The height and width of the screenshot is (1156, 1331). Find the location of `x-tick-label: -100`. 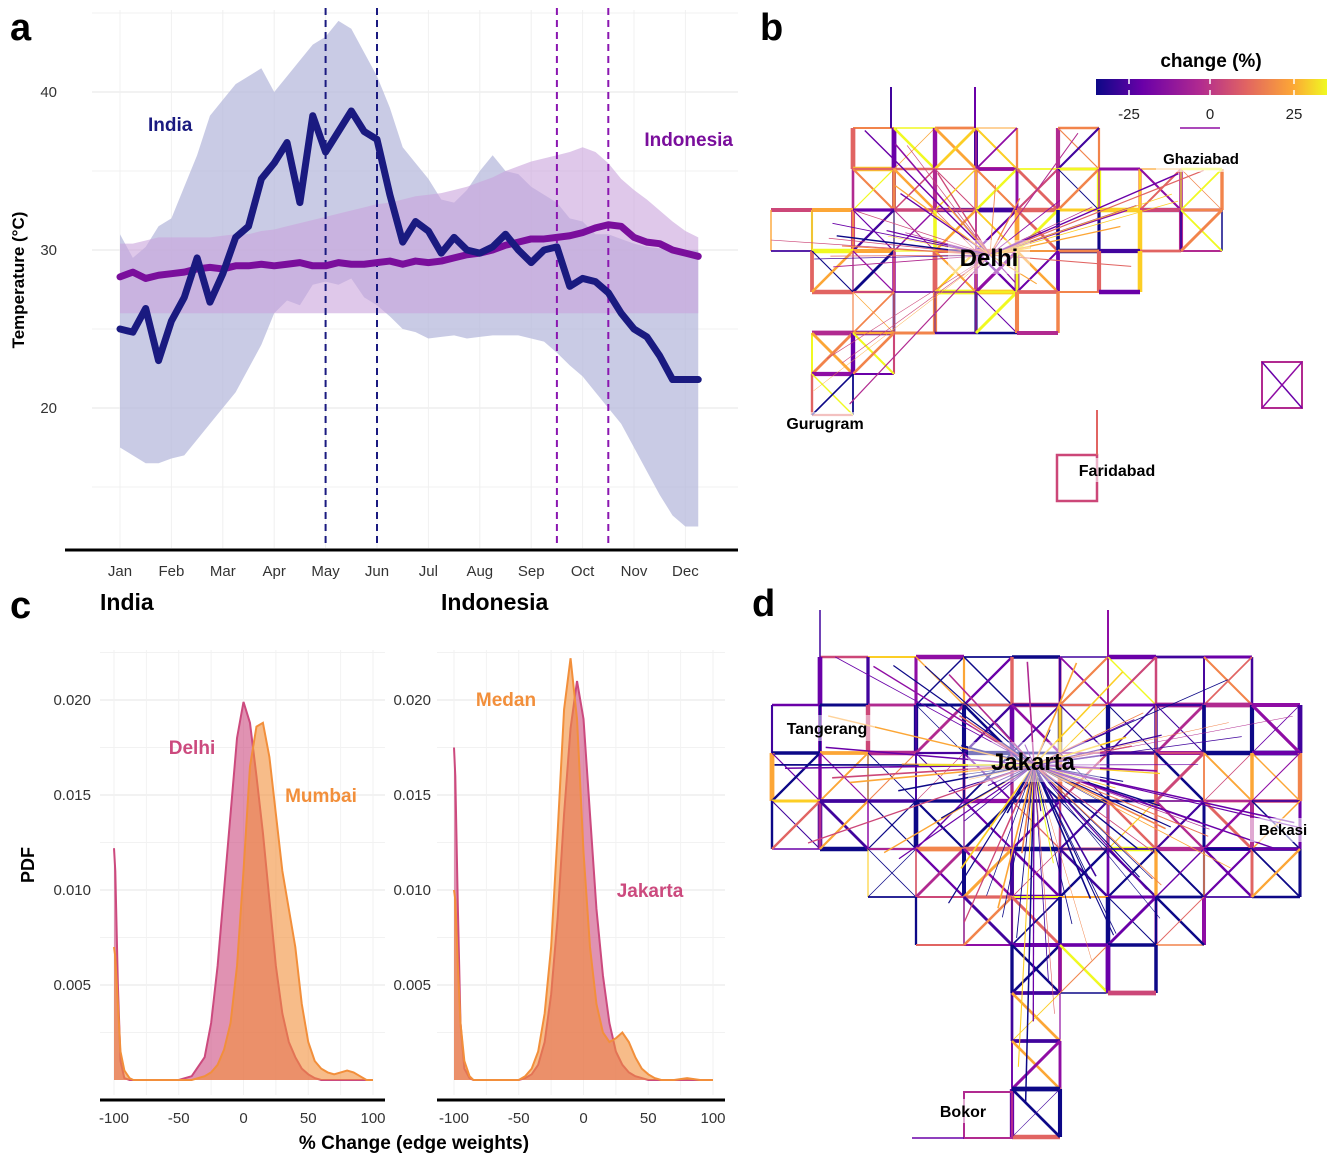

x-tick-label: -100 is located at coordinates (454, 1118).